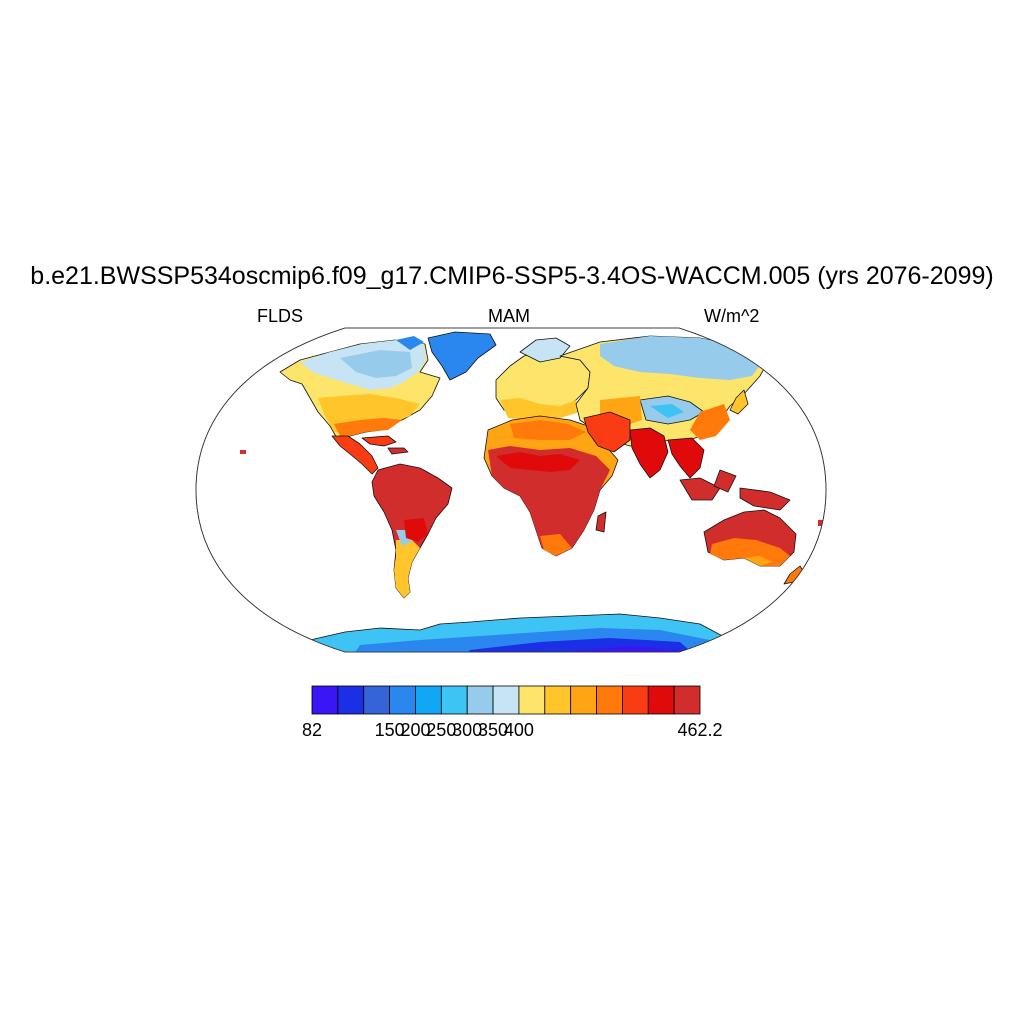  I want to click on japan-region, so click(739, 402).